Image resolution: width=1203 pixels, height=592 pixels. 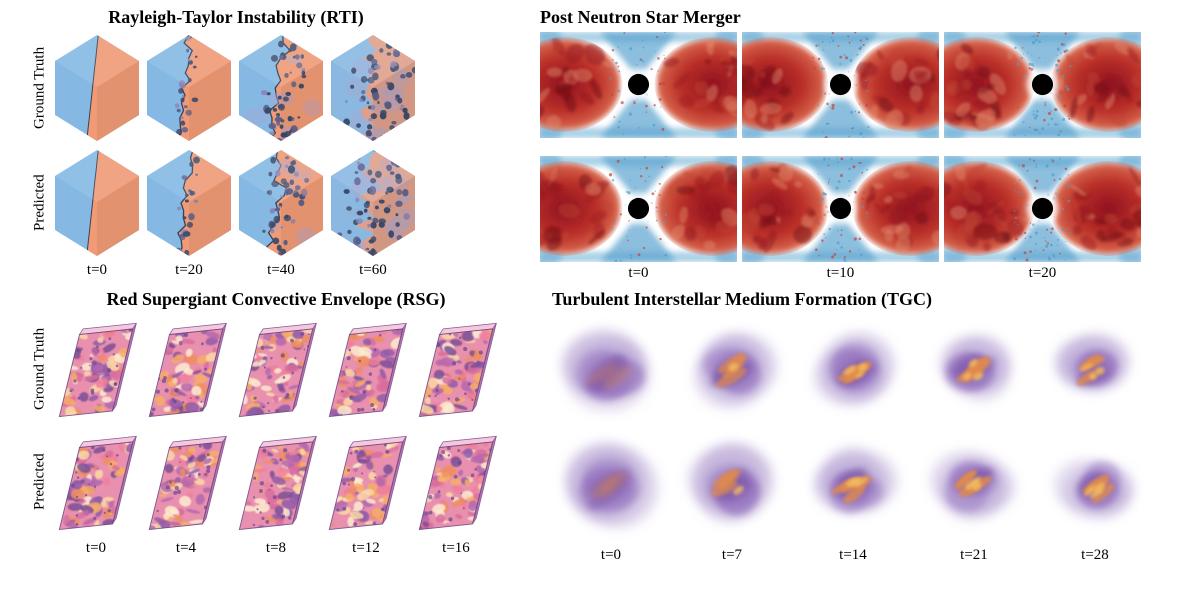 What do you see at coordinates (281, 203) in the screenshot?
I see `rti-predicted-t40-image` at bounding box center [281, 203].